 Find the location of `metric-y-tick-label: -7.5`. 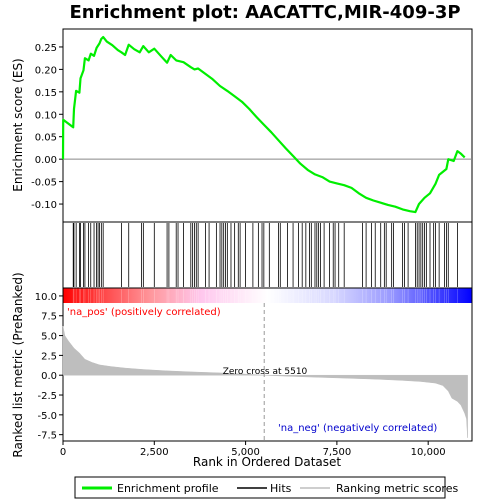

metric-y-tick-label: -7.5 is located at coordinates (47, 436).